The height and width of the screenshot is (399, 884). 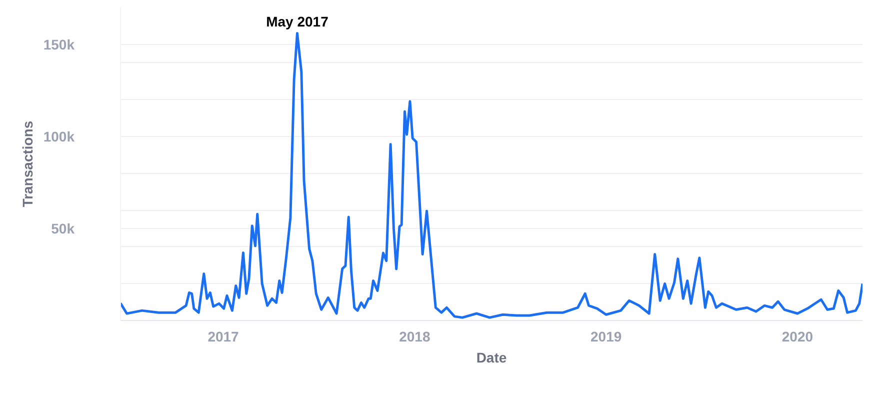 What do you see at coordinates (414, 336) in the screenshot?
I see `x-tick-label: 2018` at bounding box center [414, 336].